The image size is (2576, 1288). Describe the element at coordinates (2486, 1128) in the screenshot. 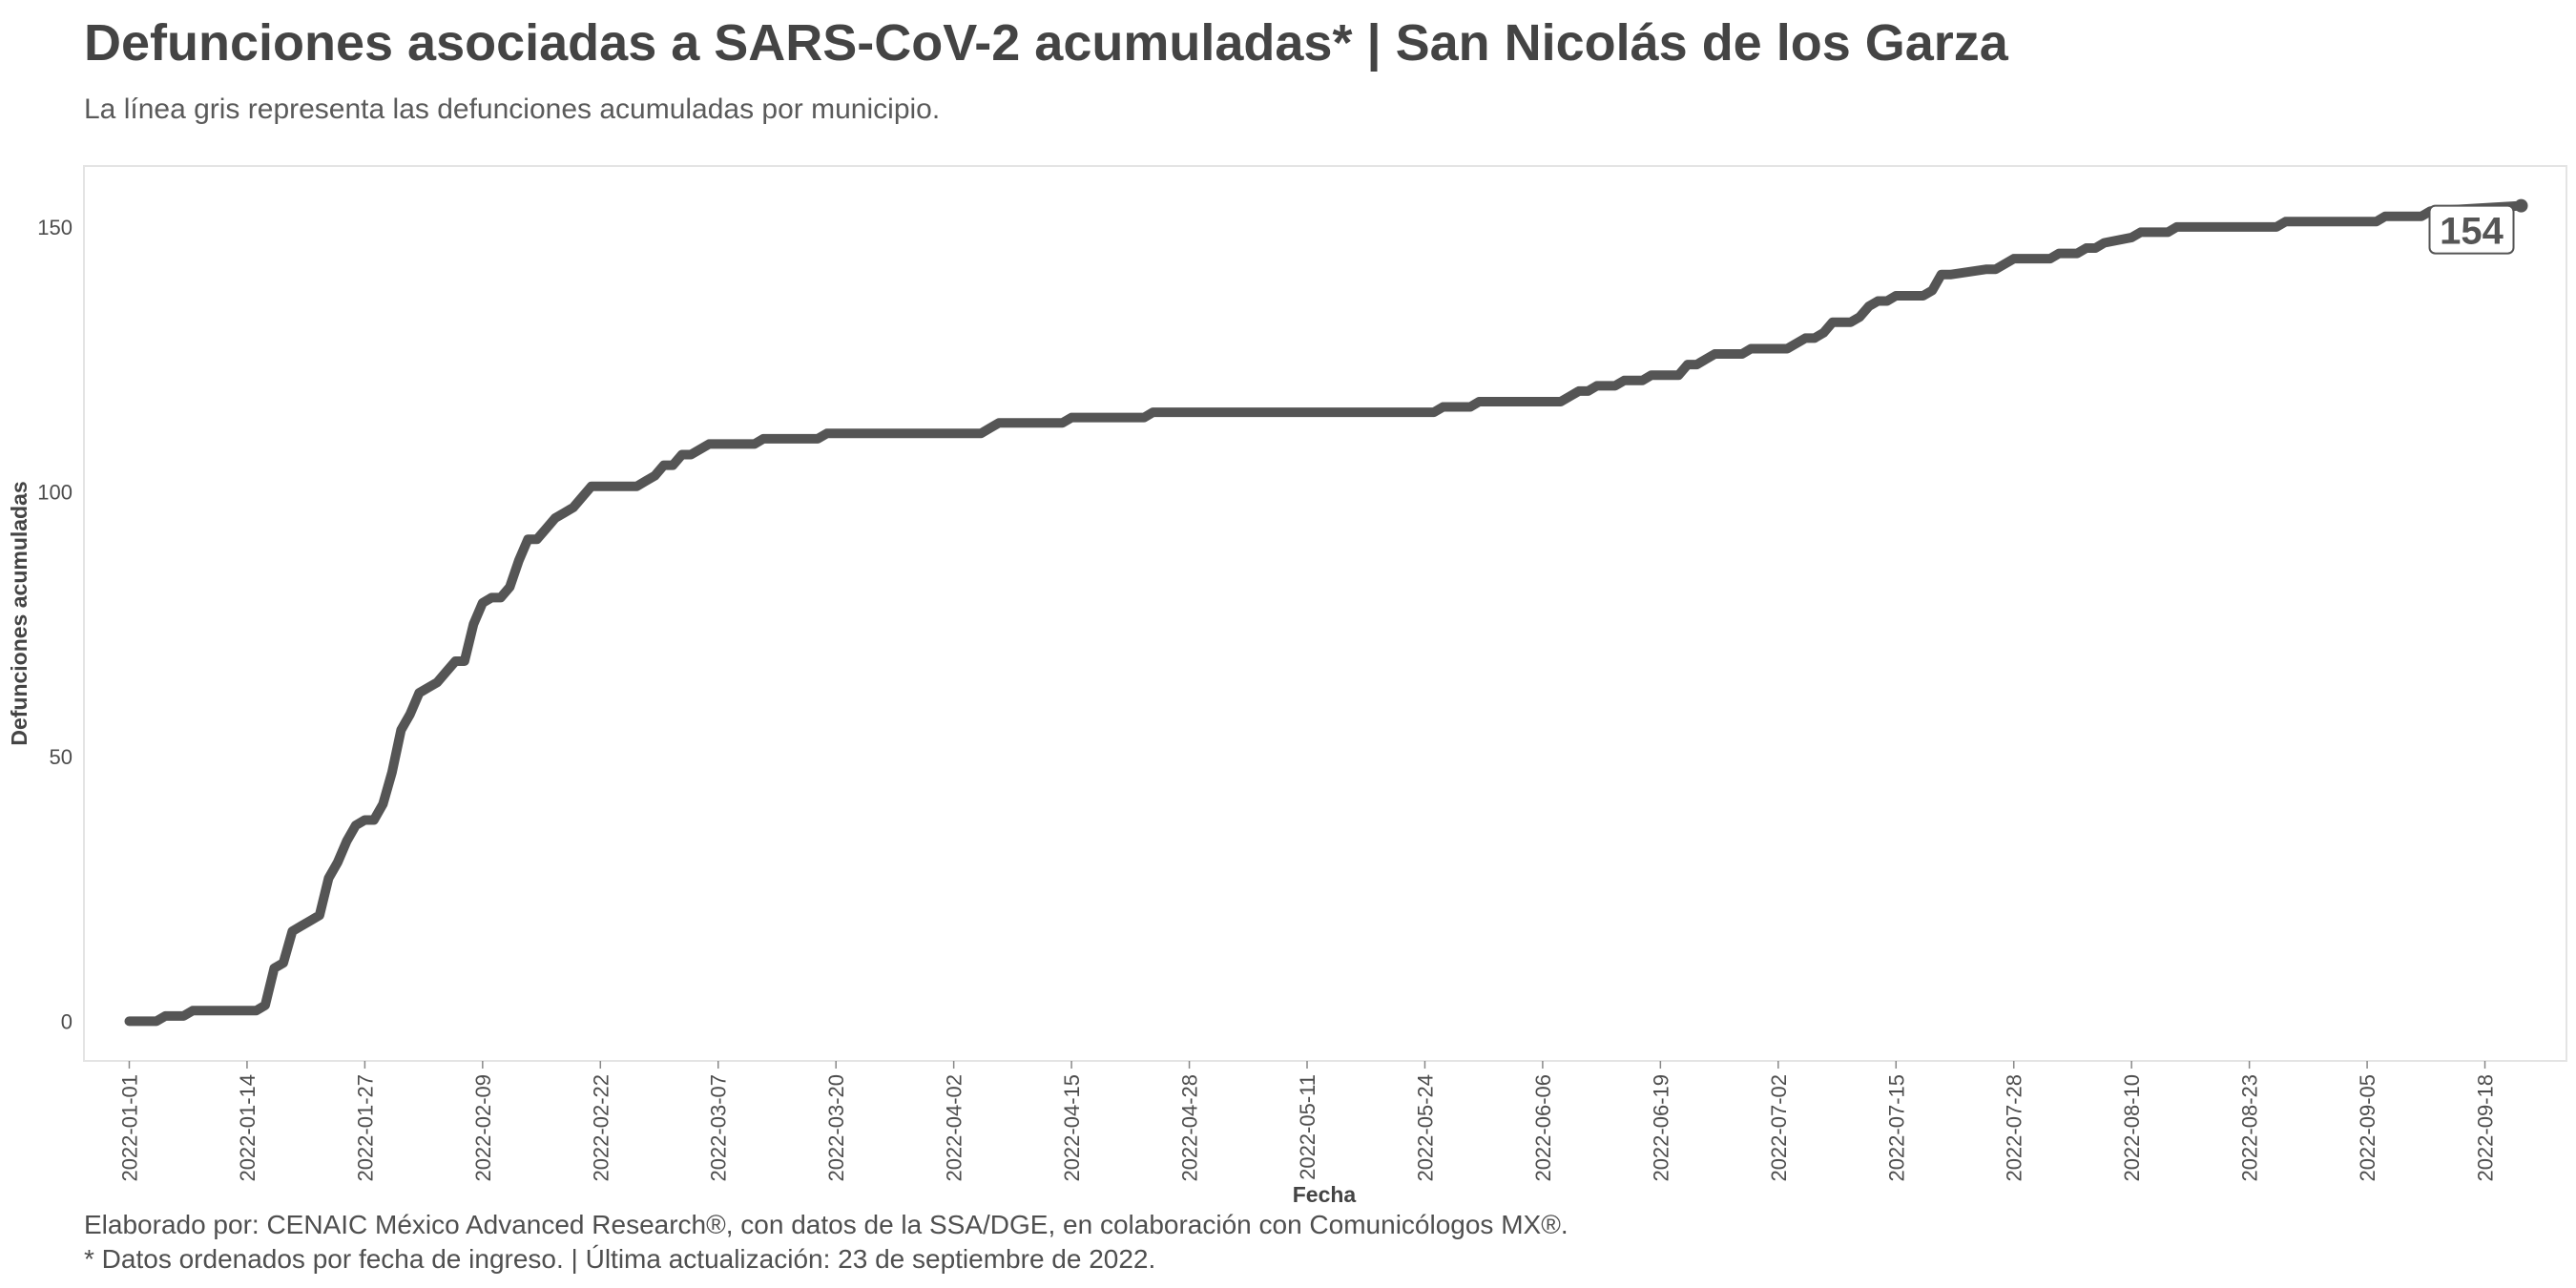

I see `x-tick-label: 2022-09-18` at that location.